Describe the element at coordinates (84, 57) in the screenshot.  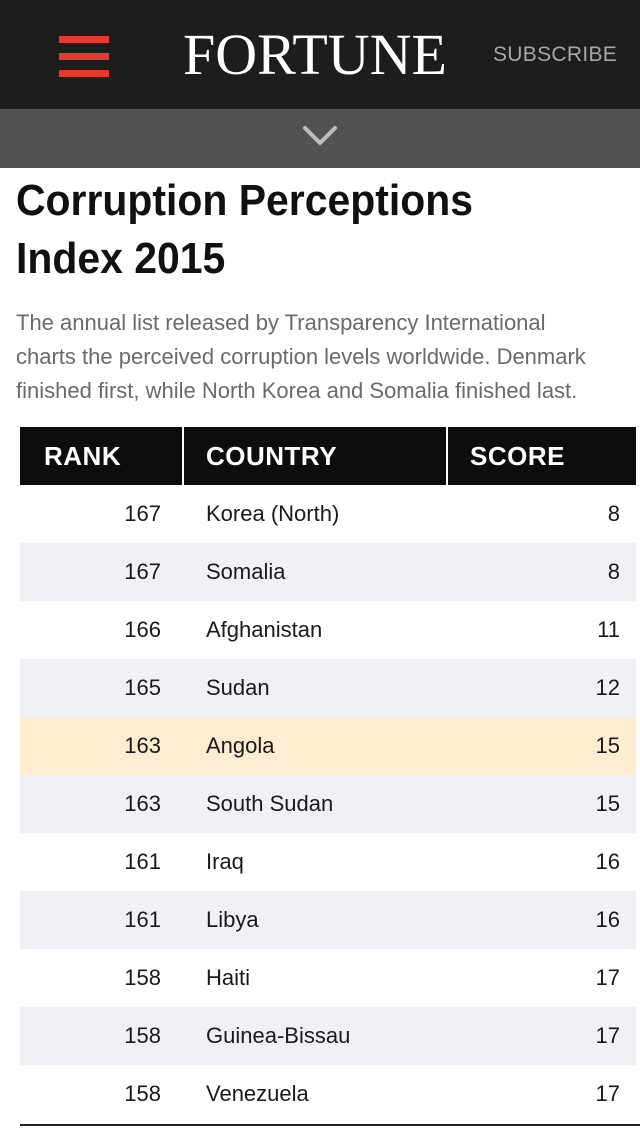
I see `hamburger-icon` at that location.